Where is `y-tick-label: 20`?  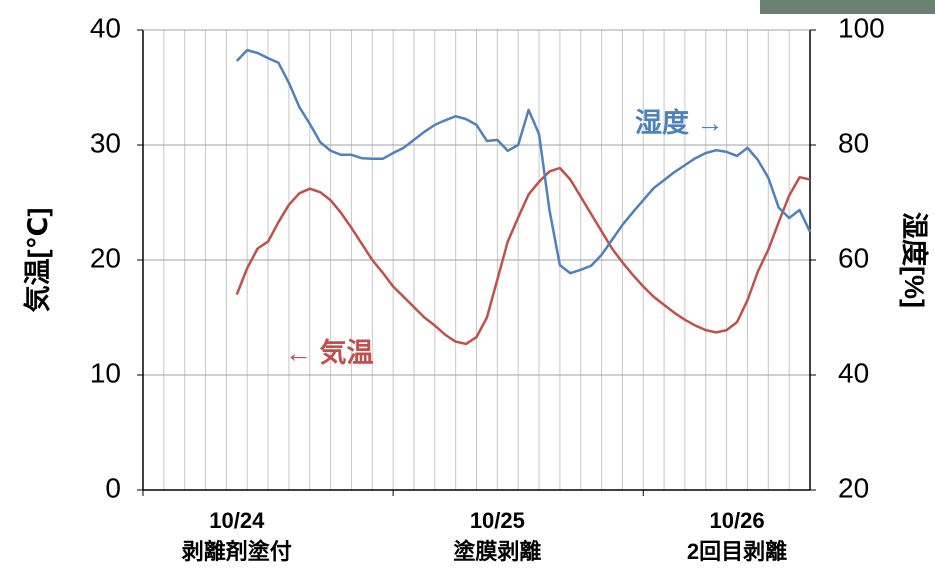 y-tick-label: 20 is located at coordinates (105, 257).